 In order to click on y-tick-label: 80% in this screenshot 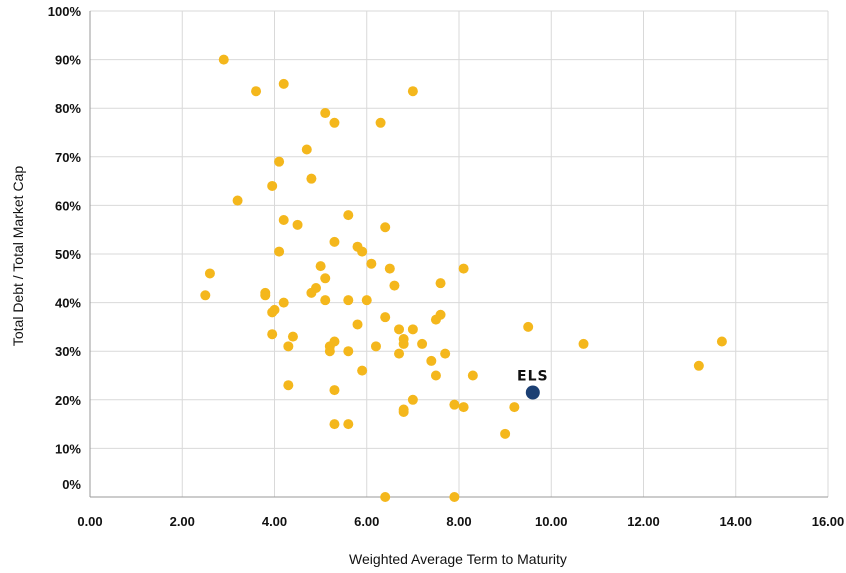, I will do `click(68, 108)`.